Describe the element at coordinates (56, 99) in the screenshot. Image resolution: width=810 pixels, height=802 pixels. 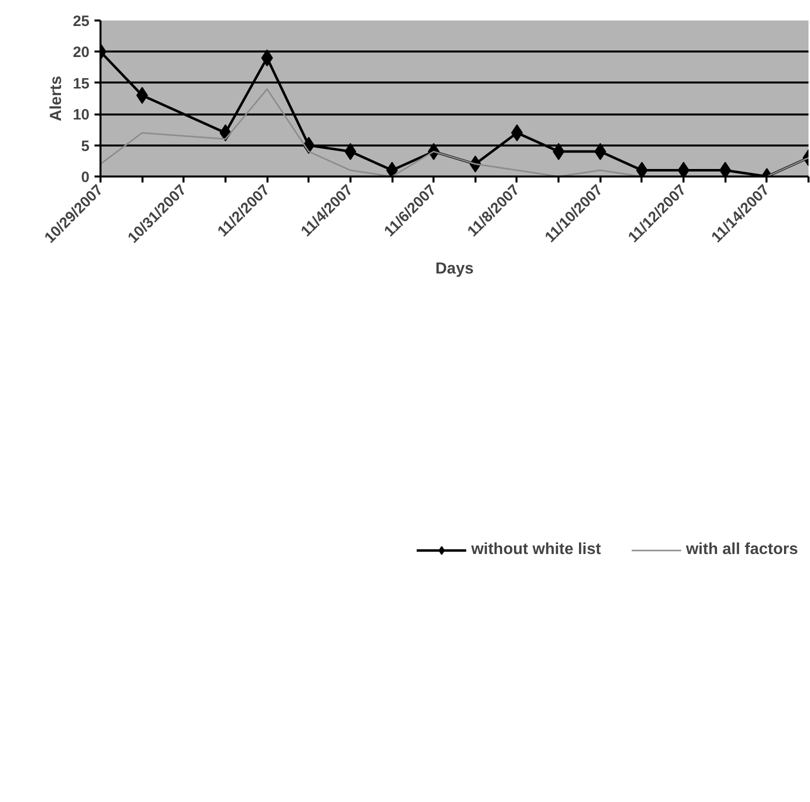
I see `y-axis-title: Alerts` at that location.